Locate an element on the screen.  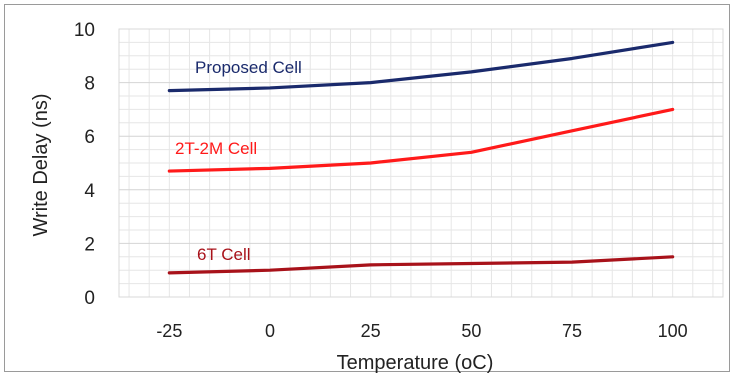
x-tick-label: 75 is located at coordinates (572, 331).